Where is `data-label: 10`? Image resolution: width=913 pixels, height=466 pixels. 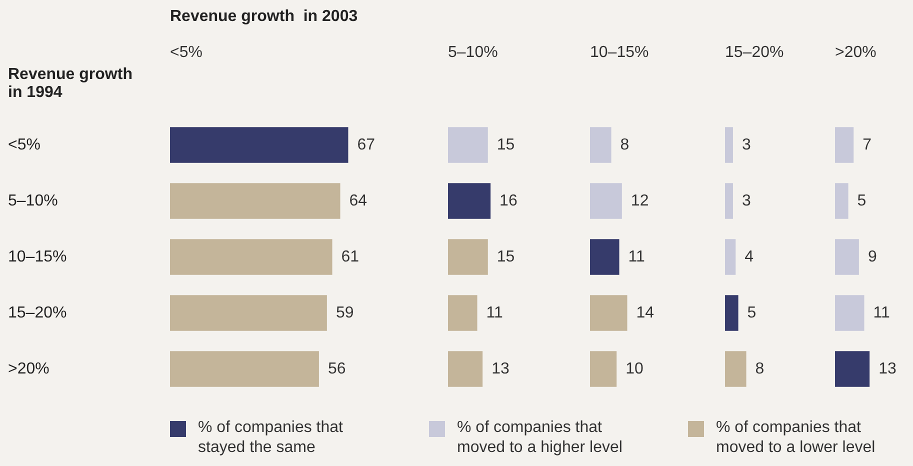 data-label: 10 is located at coordinates (635, 369).